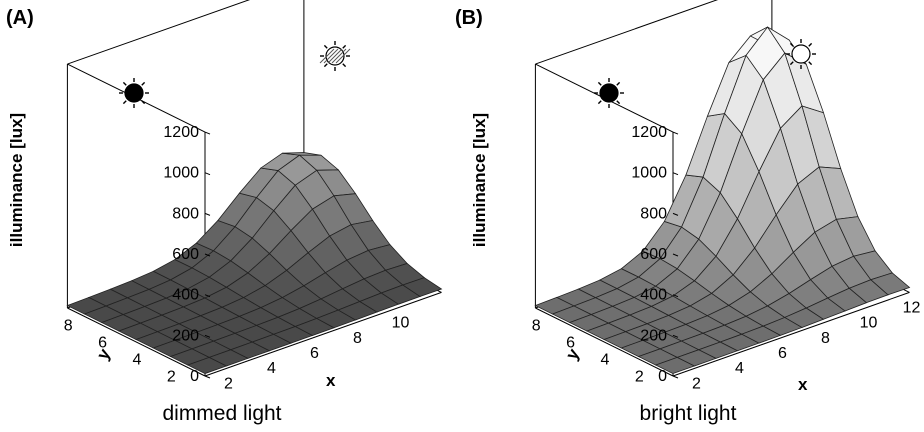 This screenshot has width=924, height=432. I want to click on panel-a-y-ticks: 8 6 4 2, so click(120, 352).